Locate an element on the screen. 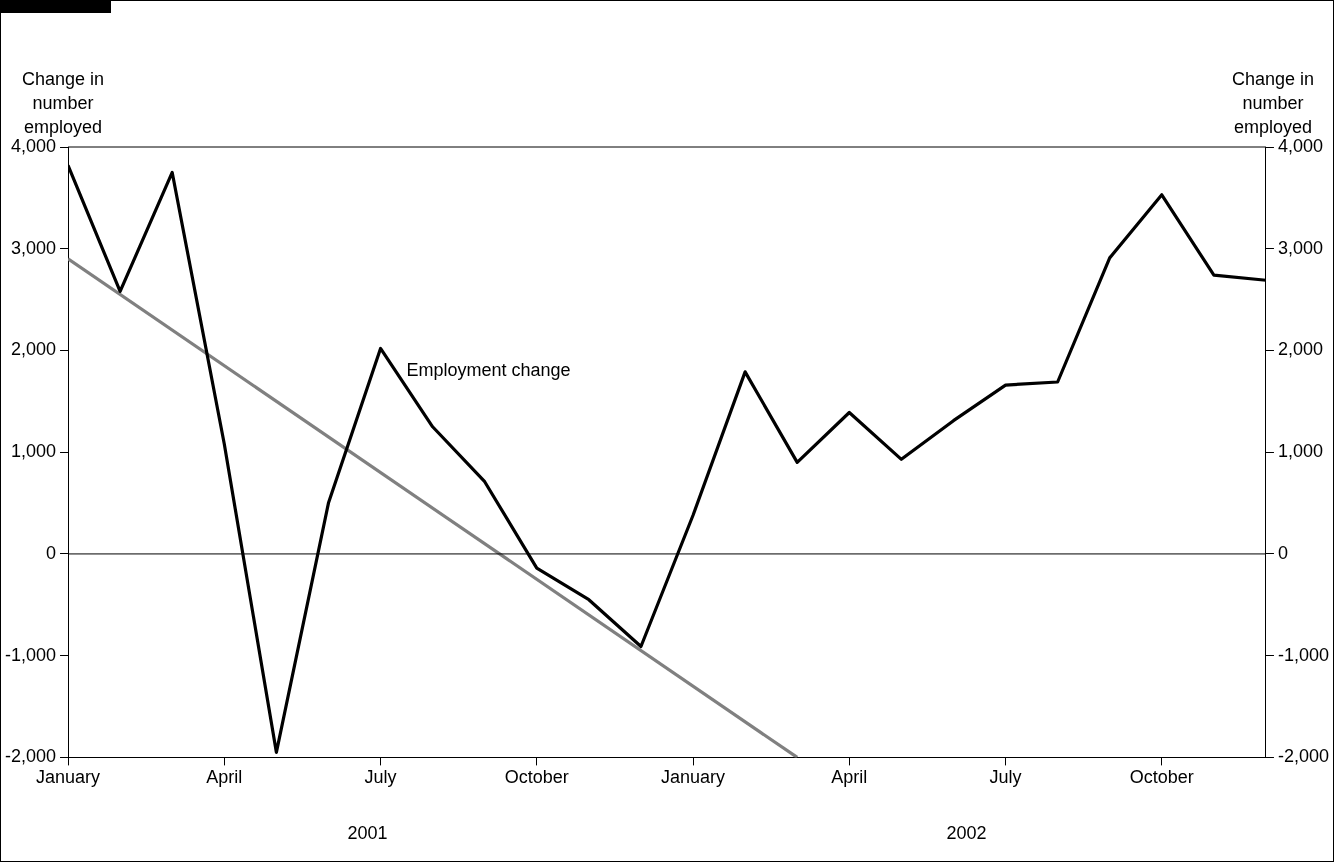 The height and width of the screenshot is (862, 1334). y-tick-label: 0 is located at coordinates (51, 552).